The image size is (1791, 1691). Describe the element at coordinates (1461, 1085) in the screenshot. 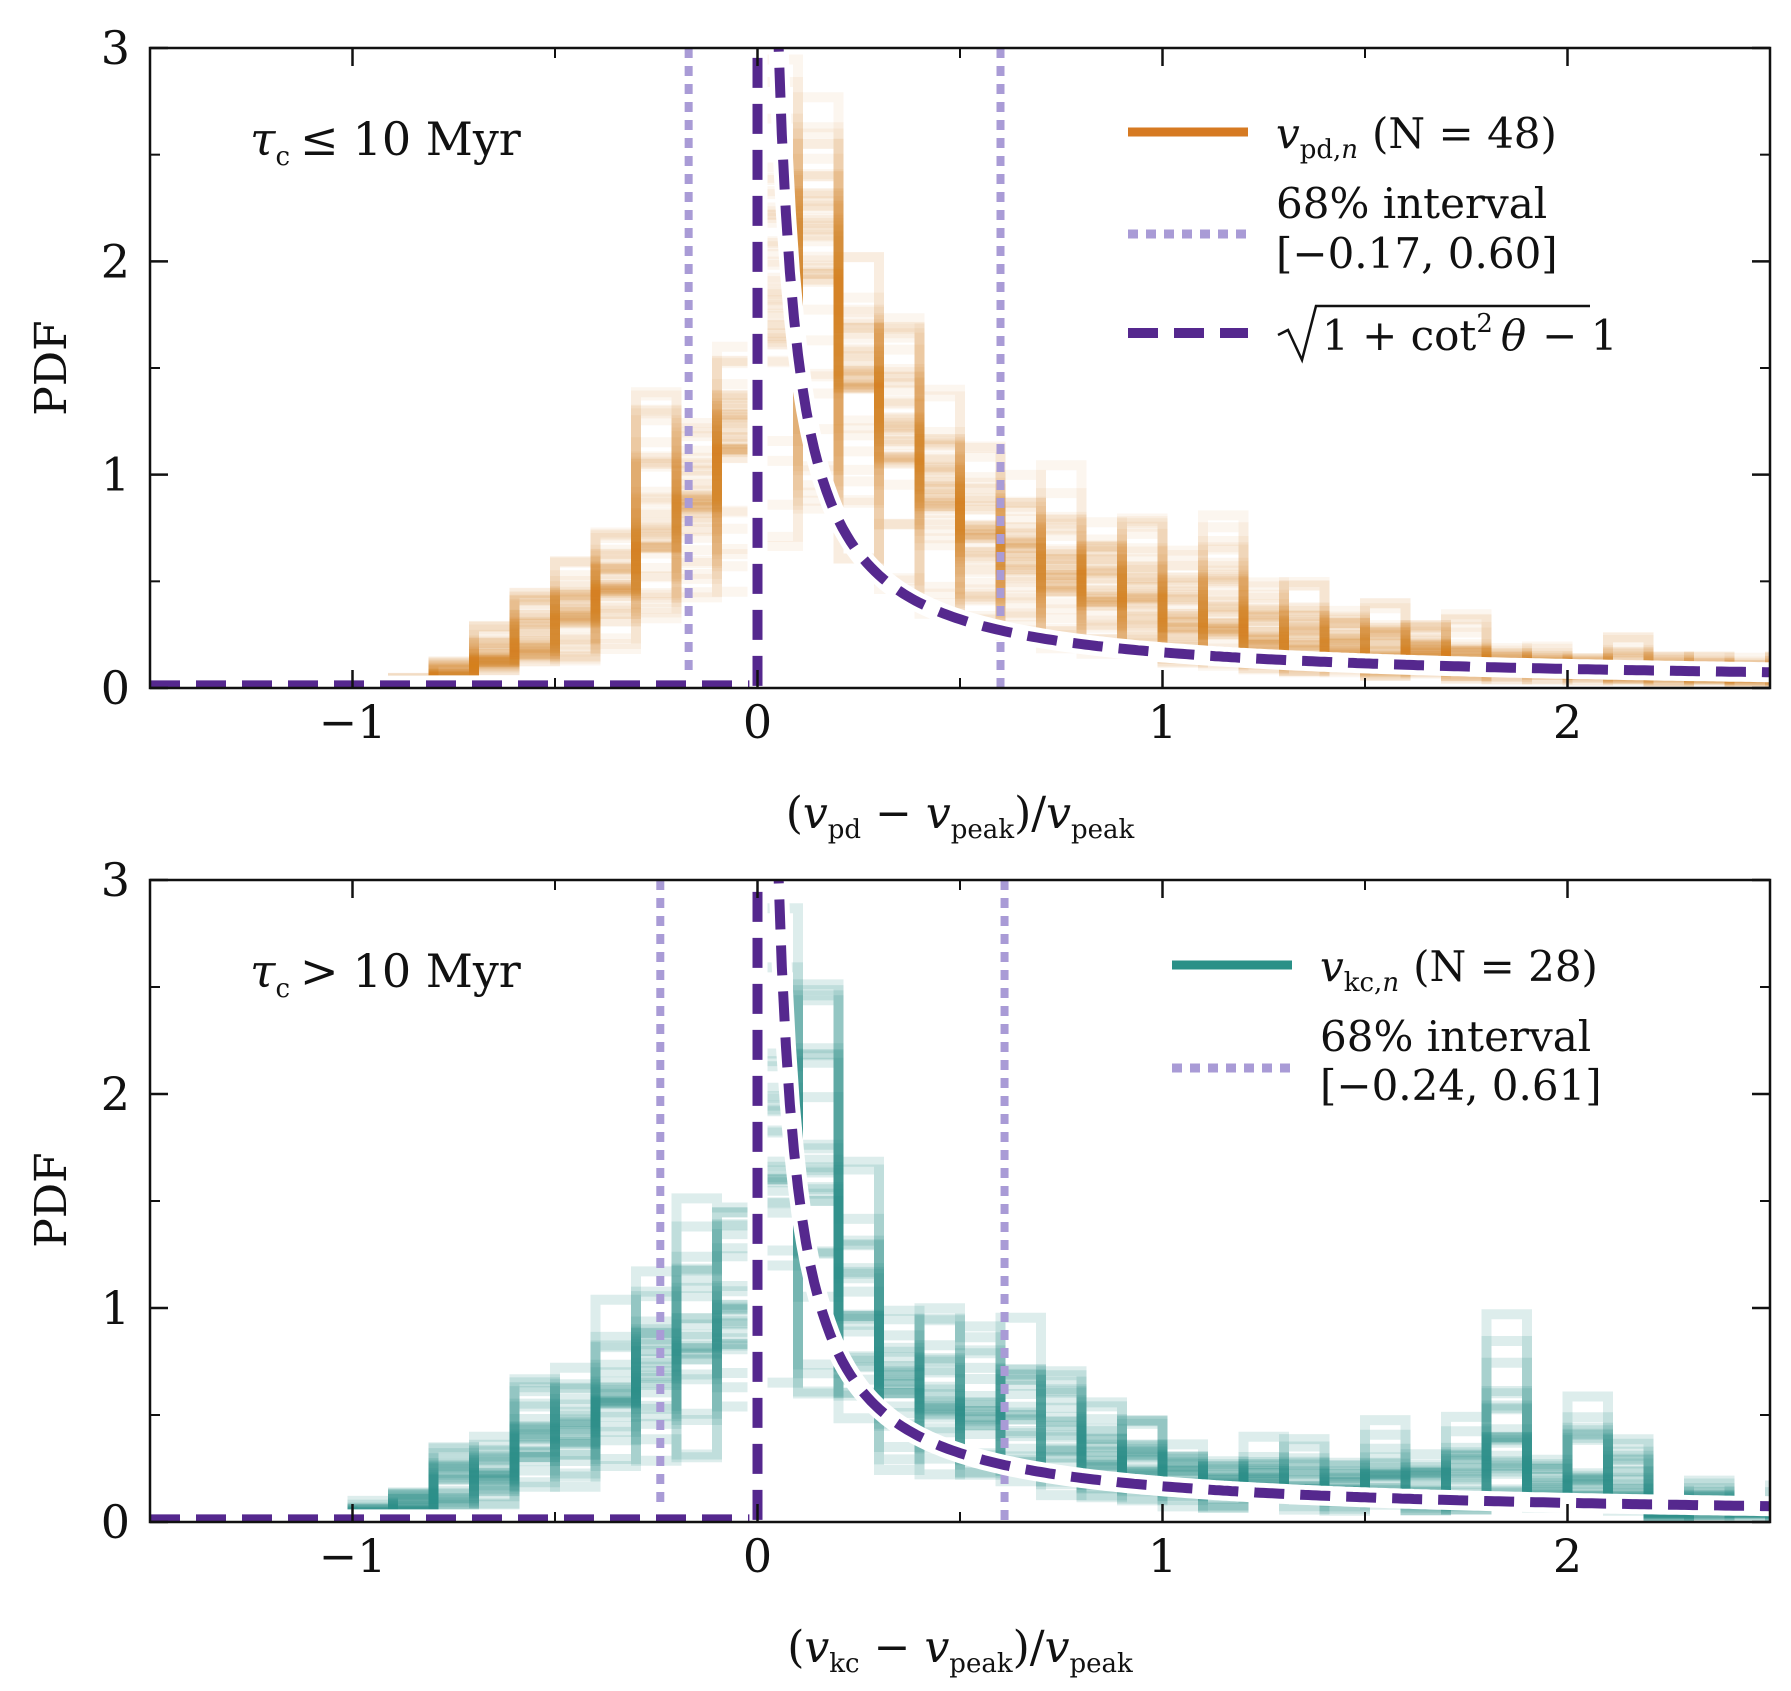

I see `legend-label-interval-range-bottom: [−0.24, 0.61]` at that location.